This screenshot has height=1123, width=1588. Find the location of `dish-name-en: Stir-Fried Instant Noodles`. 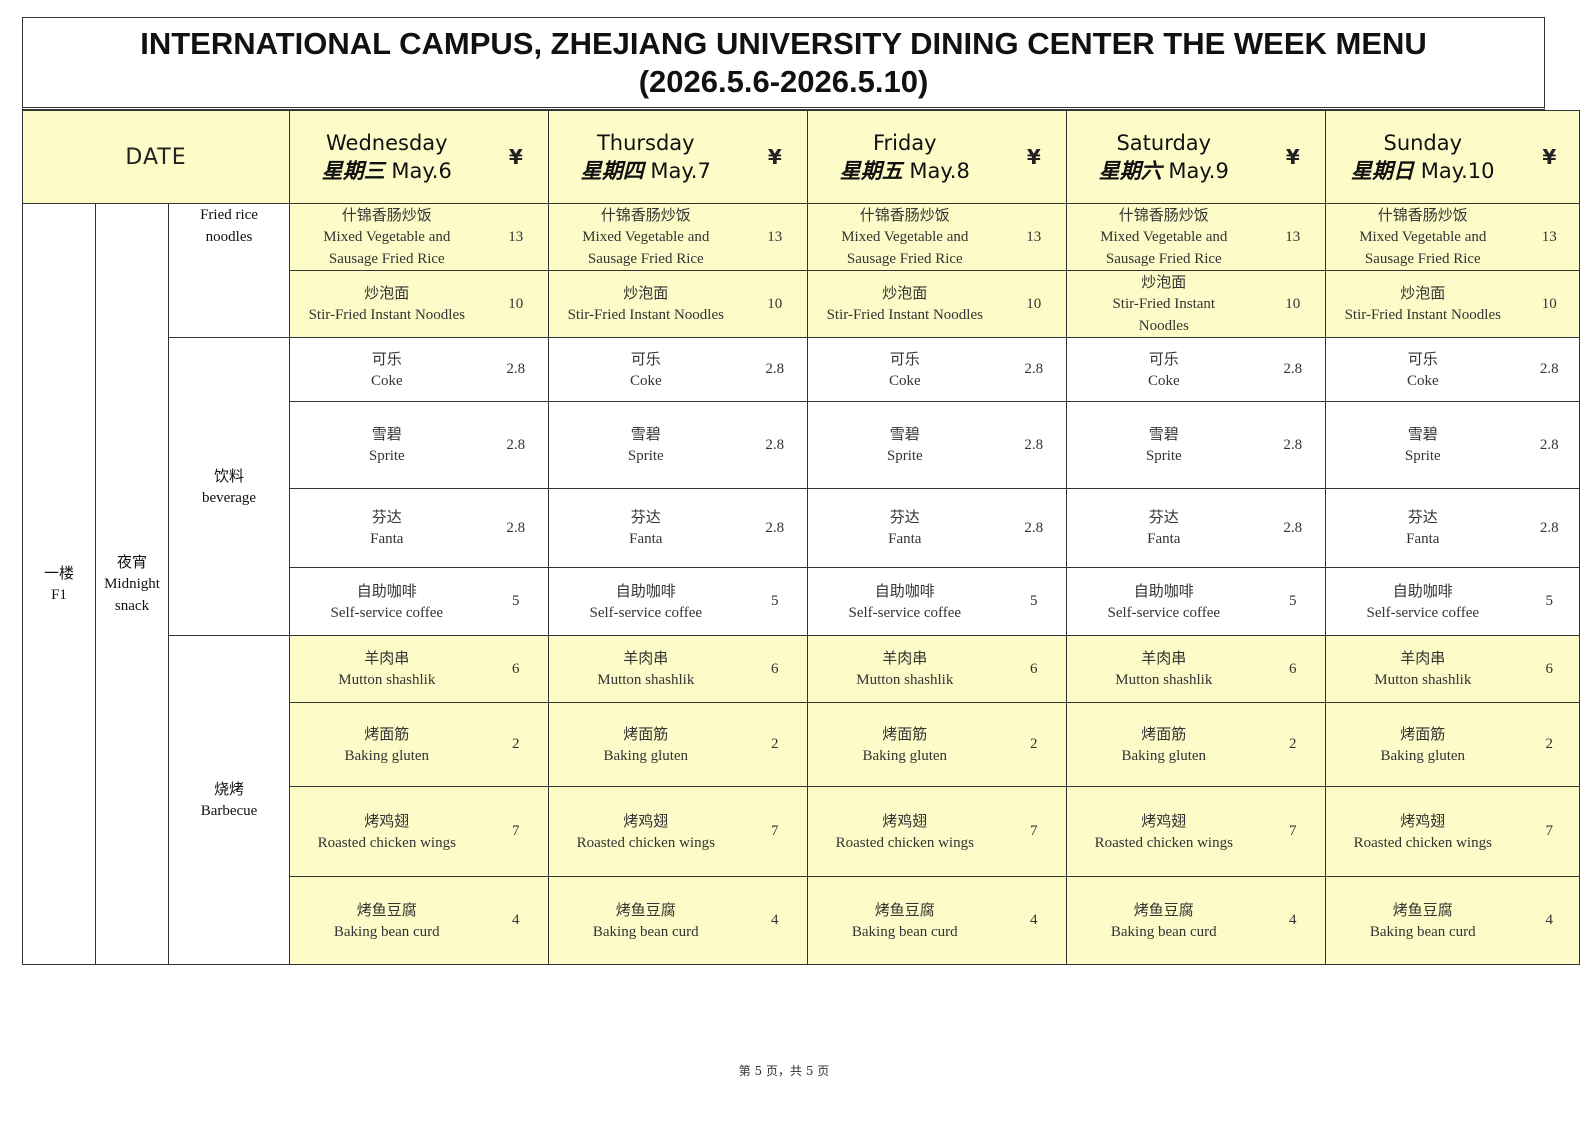

dish-name-en: Stir-Fried Instant Noodles is located at coordinates (904, 315).